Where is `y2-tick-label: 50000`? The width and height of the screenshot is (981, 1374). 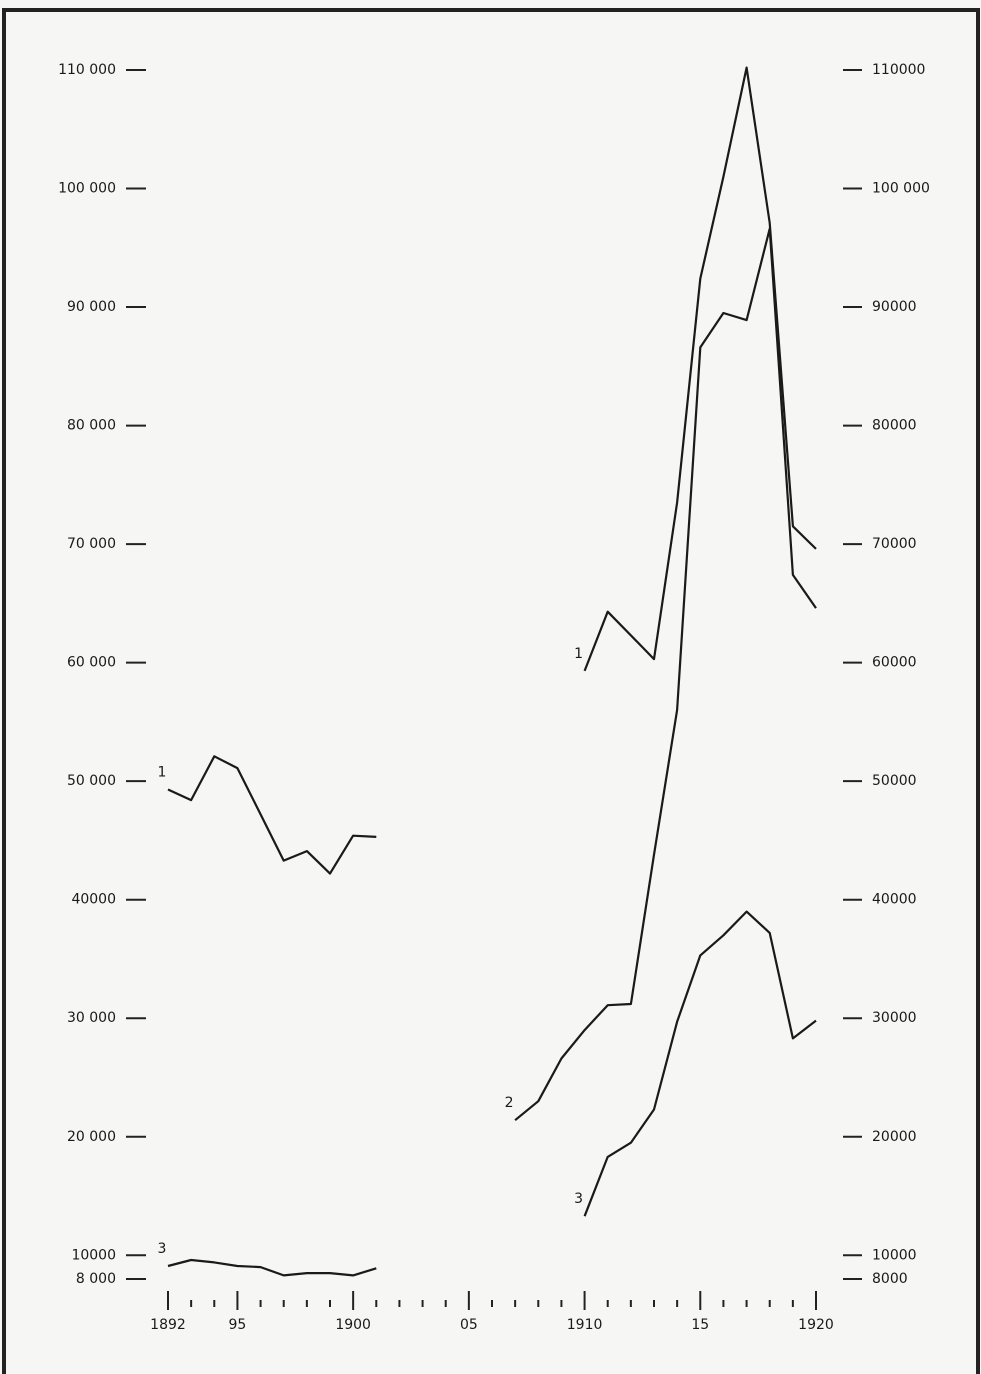 y2-tick-label: 50000 is located at coordinates (894, 781).